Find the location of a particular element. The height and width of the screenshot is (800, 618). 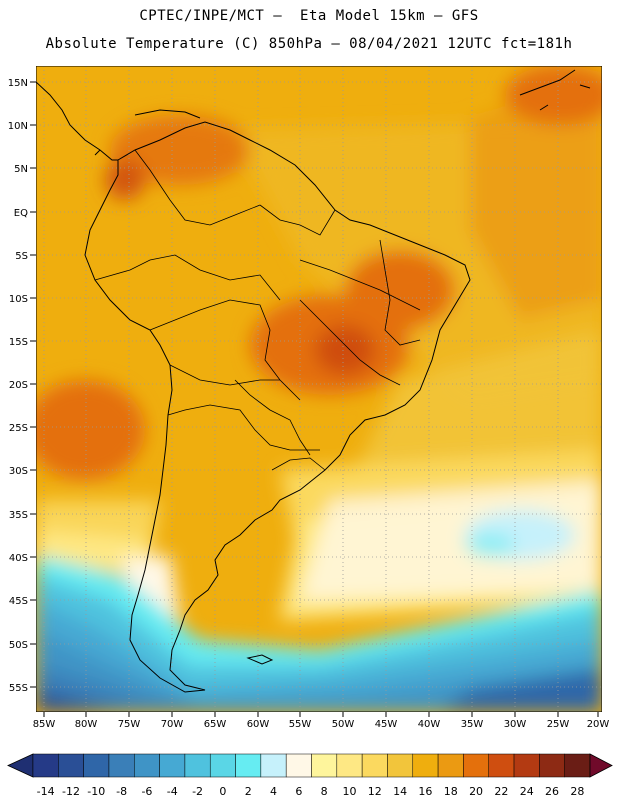

colorbar-label: 12 is located at coordinates (375, 791).